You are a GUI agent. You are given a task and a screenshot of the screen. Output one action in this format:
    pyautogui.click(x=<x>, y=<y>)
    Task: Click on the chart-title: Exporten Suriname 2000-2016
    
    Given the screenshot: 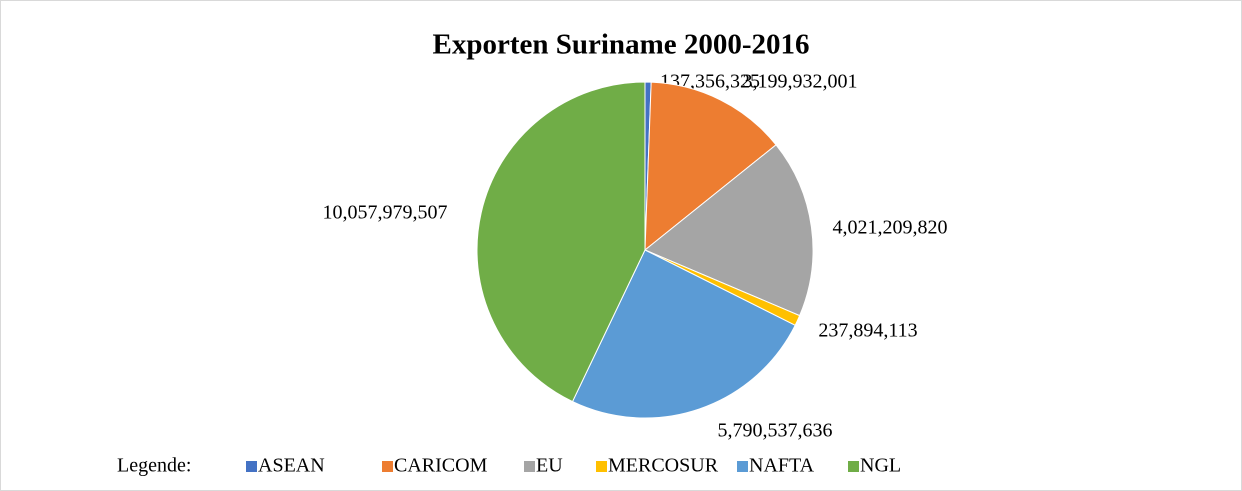 What is the action you would take?
    pyautogui.click(x=621, y=45)
    